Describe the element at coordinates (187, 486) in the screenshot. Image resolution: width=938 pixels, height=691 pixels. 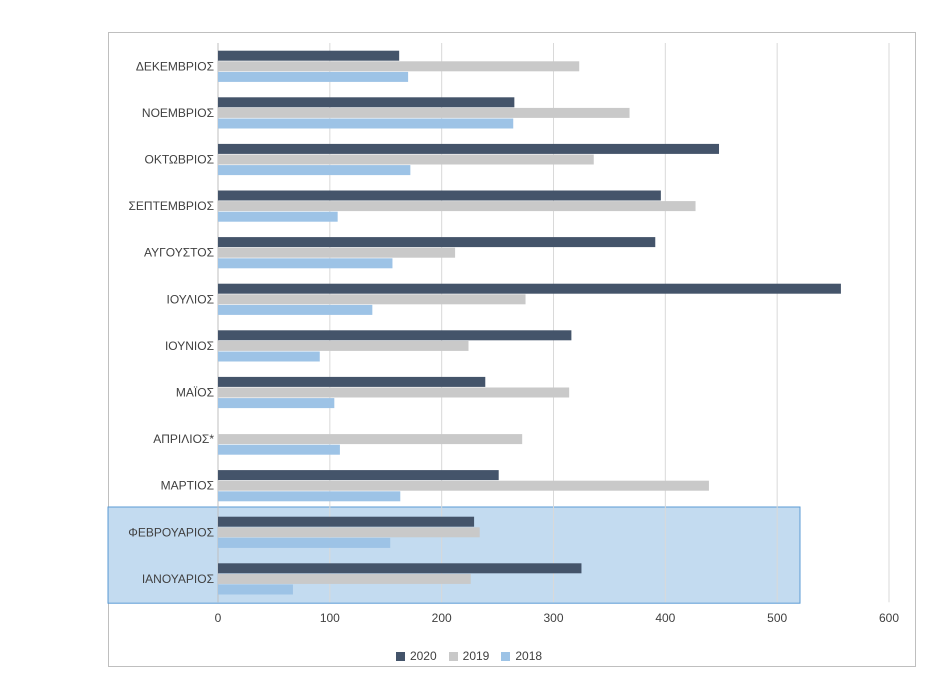
I see `category-label: ΜΑΡΤΙΟΣ` at that location.